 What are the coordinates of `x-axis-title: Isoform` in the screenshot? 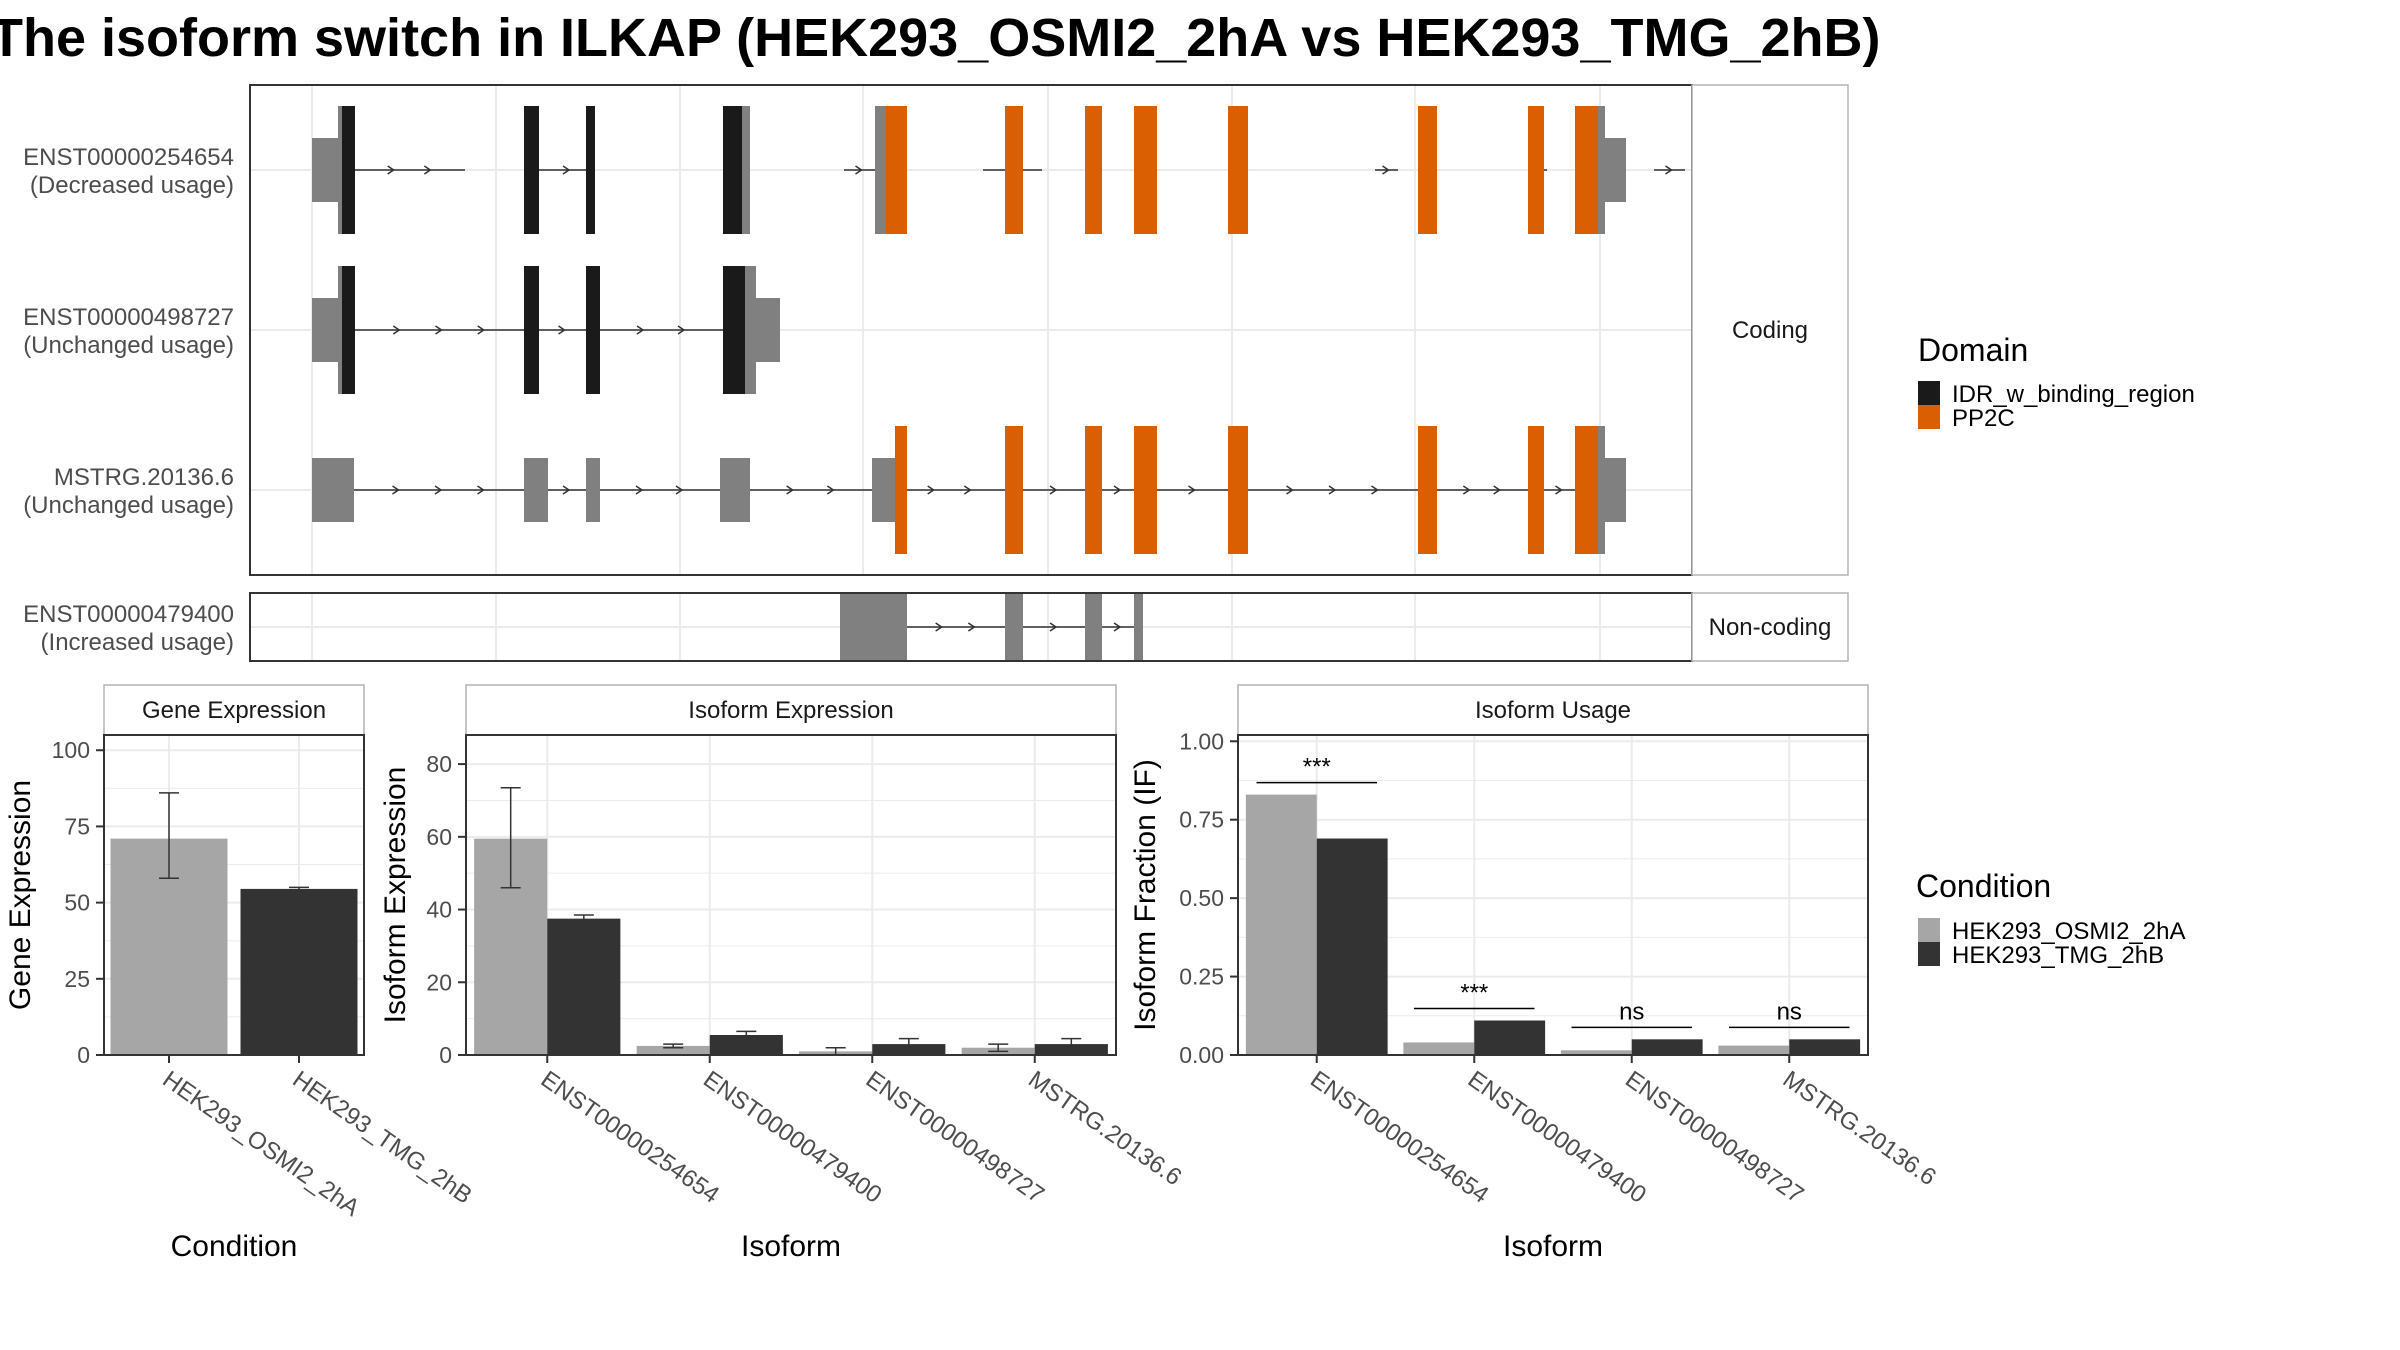 It's located at (791, 1246).